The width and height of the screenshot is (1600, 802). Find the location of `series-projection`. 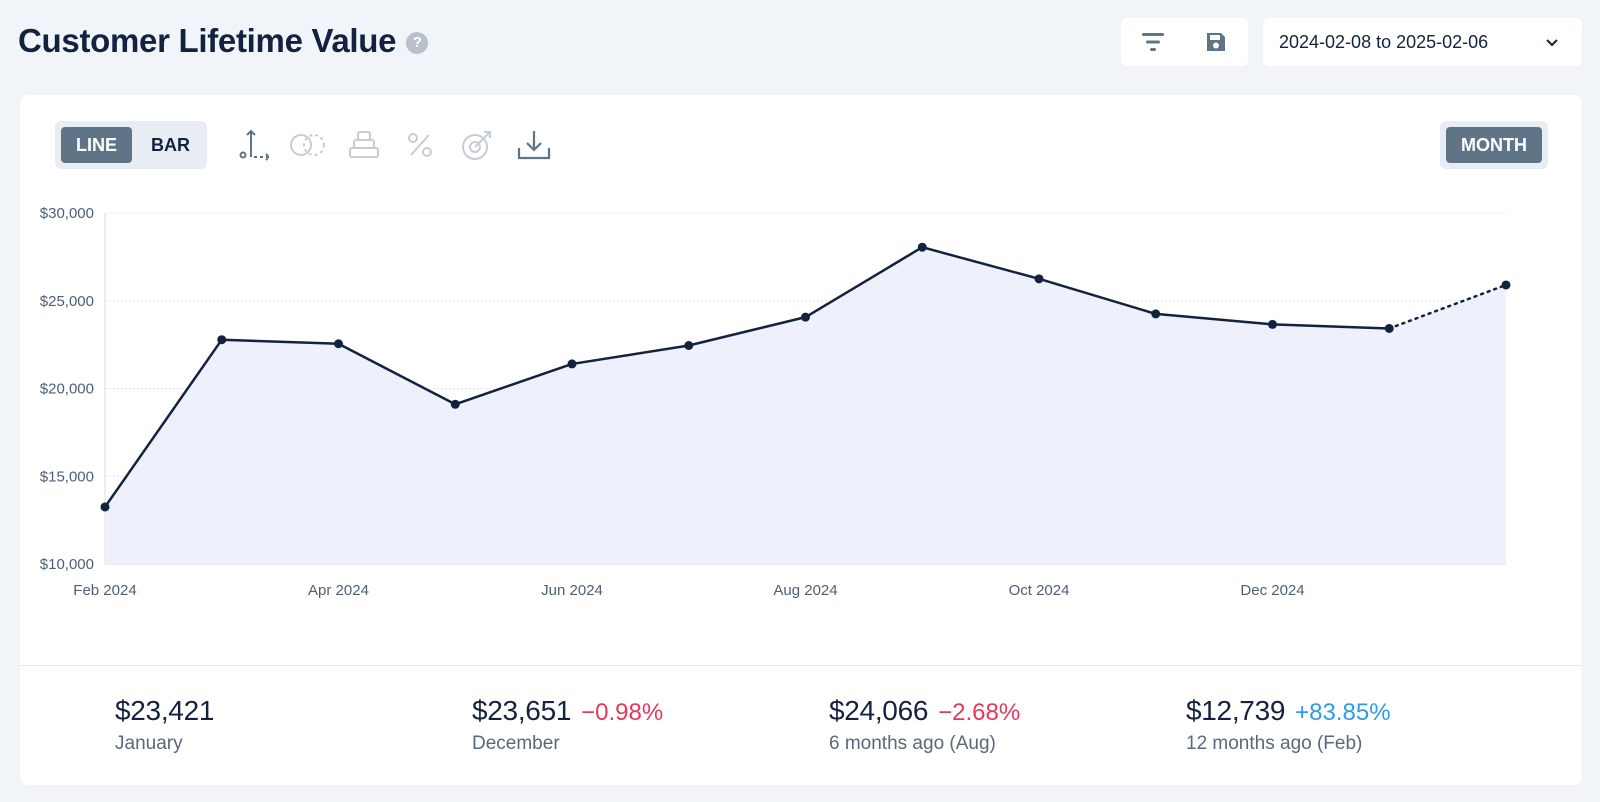

series-projection is located at coordinates (1448, 306).